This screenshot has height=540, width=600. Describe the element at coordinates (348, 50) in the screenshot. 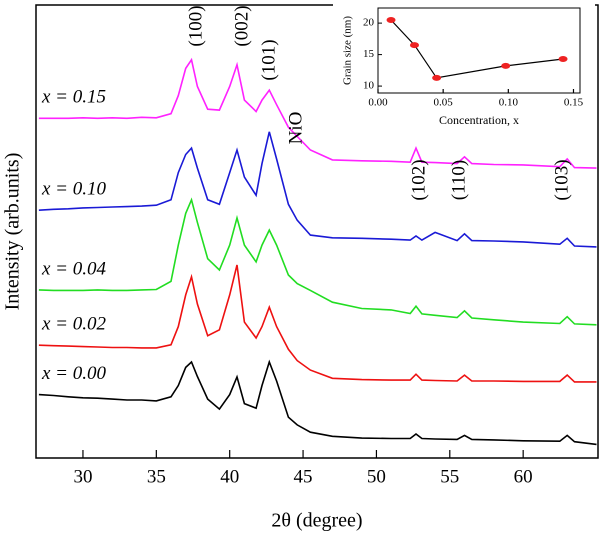

I see `y-axis-label: Grain size (nm)` at that location.